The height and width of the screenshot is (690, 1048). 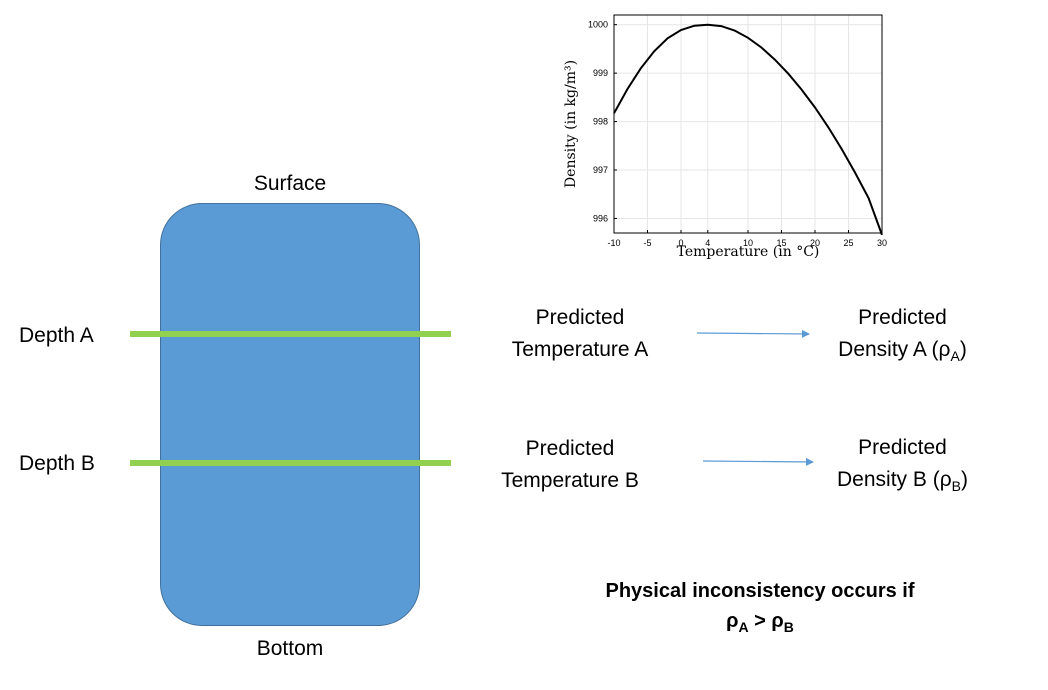 I want to click on x-tick-label: 20, so click(x=815, y=243).